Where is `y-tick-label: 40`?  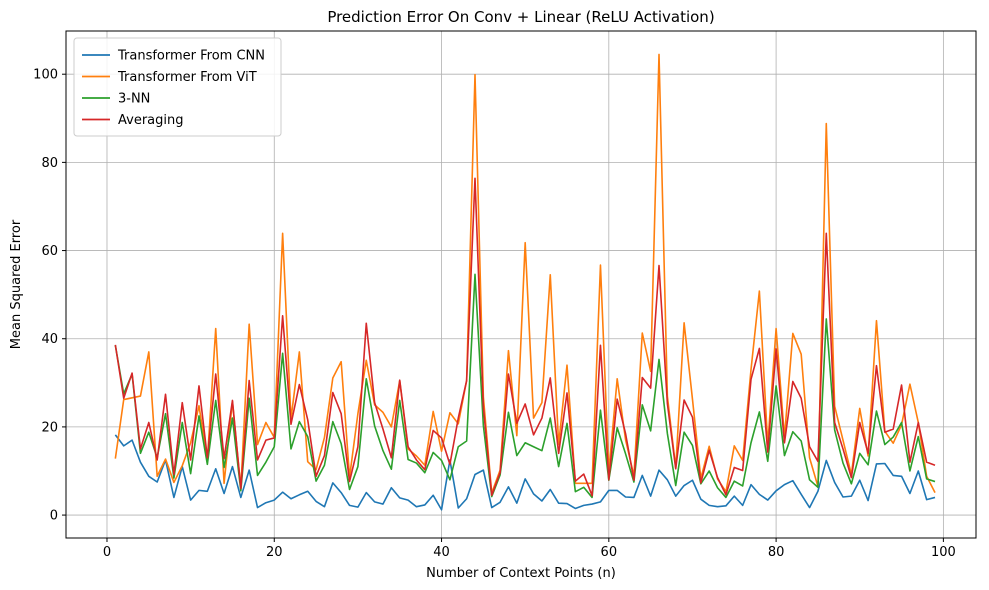 y-tick-label: 40 is located at coordinates (49, 339).